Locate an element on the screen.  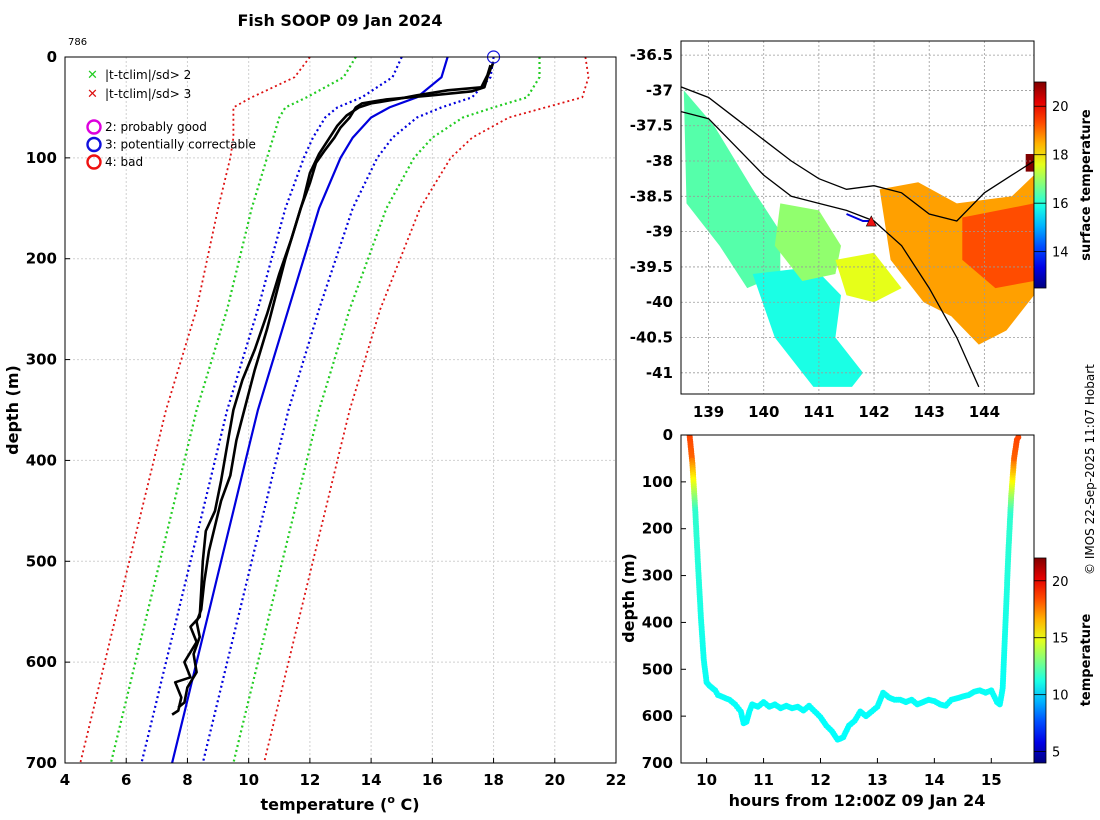
section-xtick-label: 12 is located at coordinates (820, 780).